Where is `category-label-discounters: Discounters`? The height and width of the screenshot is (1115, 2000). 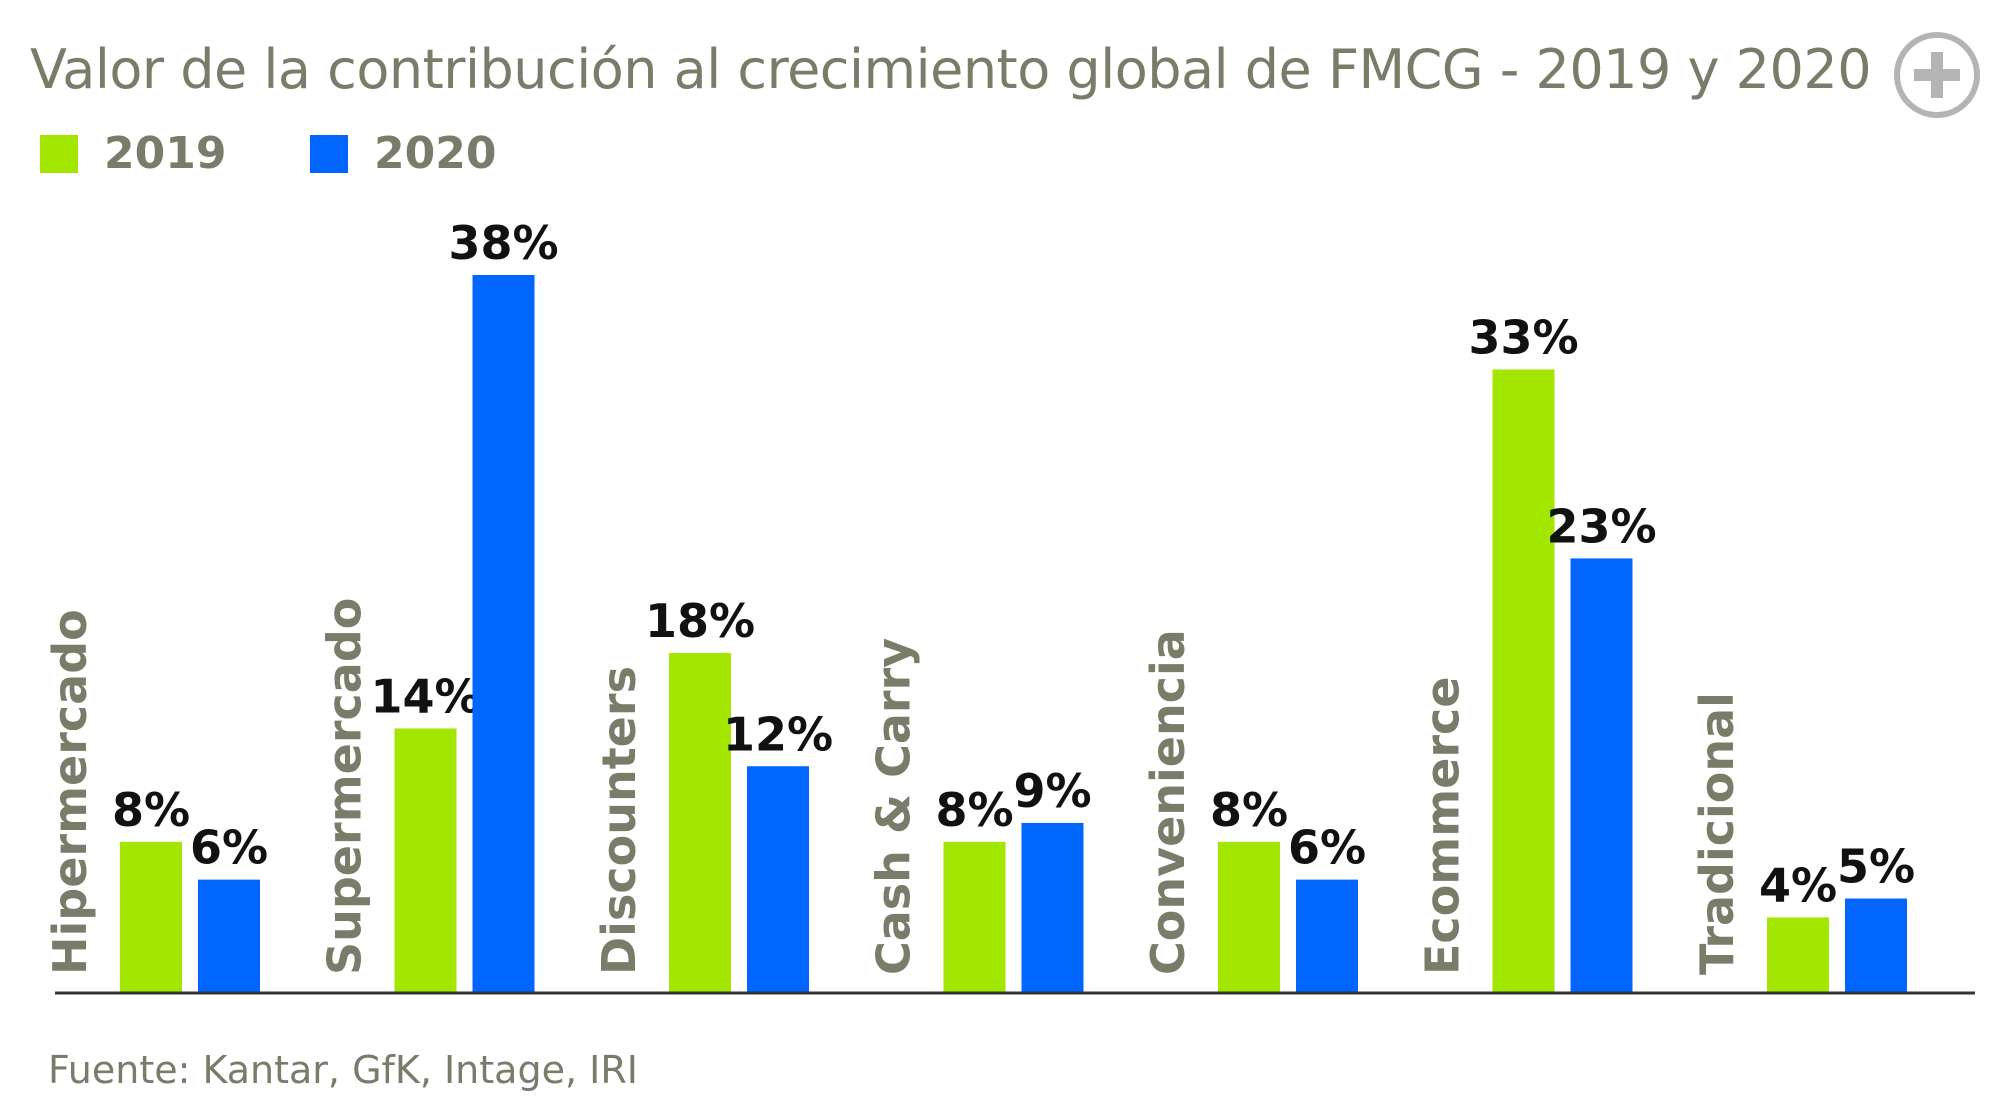 category-label-discounters: Discounters is located at coordinates (619, 820).